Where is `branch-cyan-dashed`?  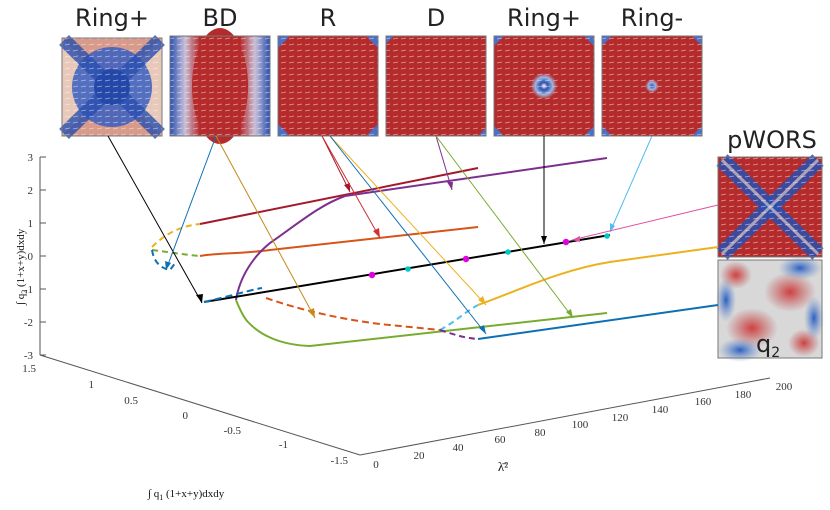 branch-cyan-dashed is located at coordinates (459, 317).